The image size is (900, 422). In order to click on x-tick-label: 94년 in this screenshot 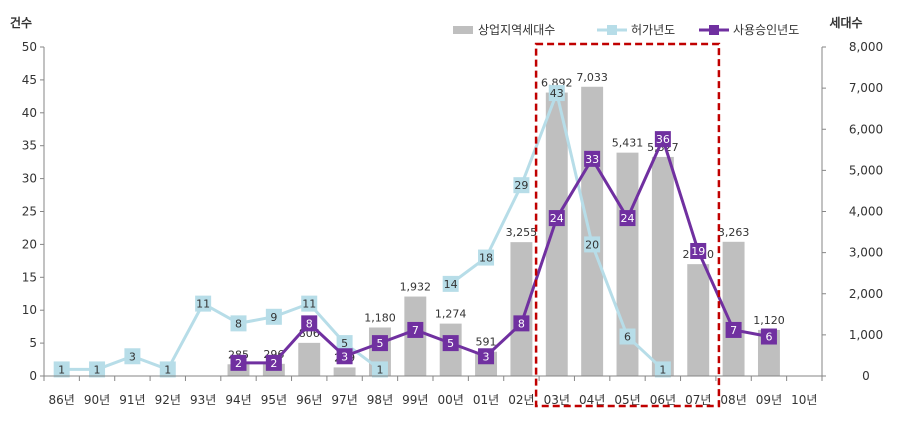, I will do `click(238, 400)`.